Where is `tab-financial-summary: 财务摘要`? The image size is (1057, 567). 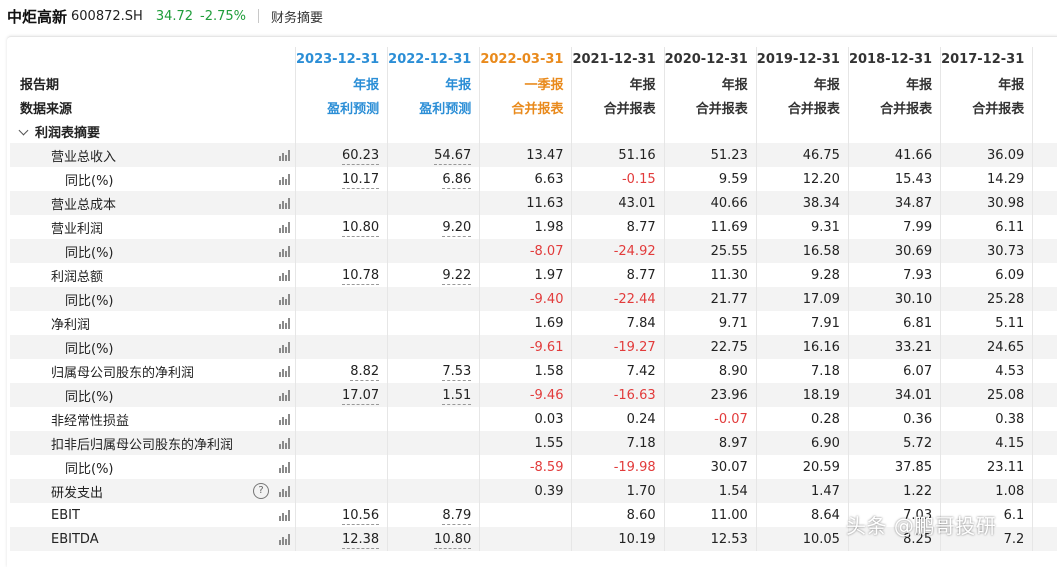
tab-financial-summary: 财务摘要 is located at coordinates (297, 18).